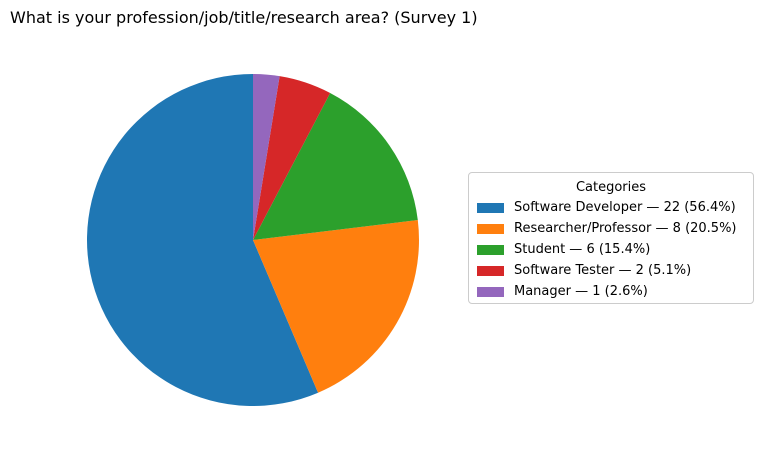  I want to click on legend-entry: Software Developer — 22 (56.4%), so click(611, 207).